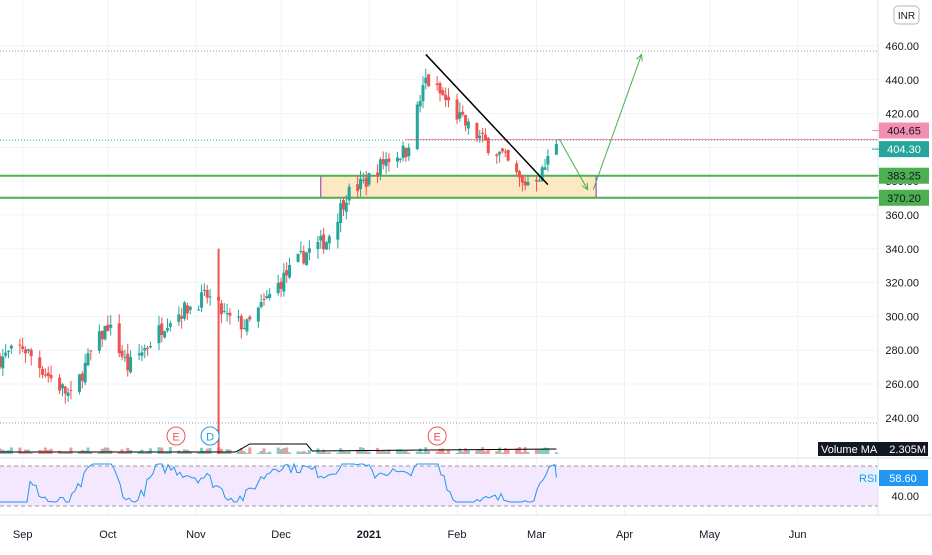 The image size is (932, 555). I want to click on volume-ma-legend-bg, so click(873, 449).